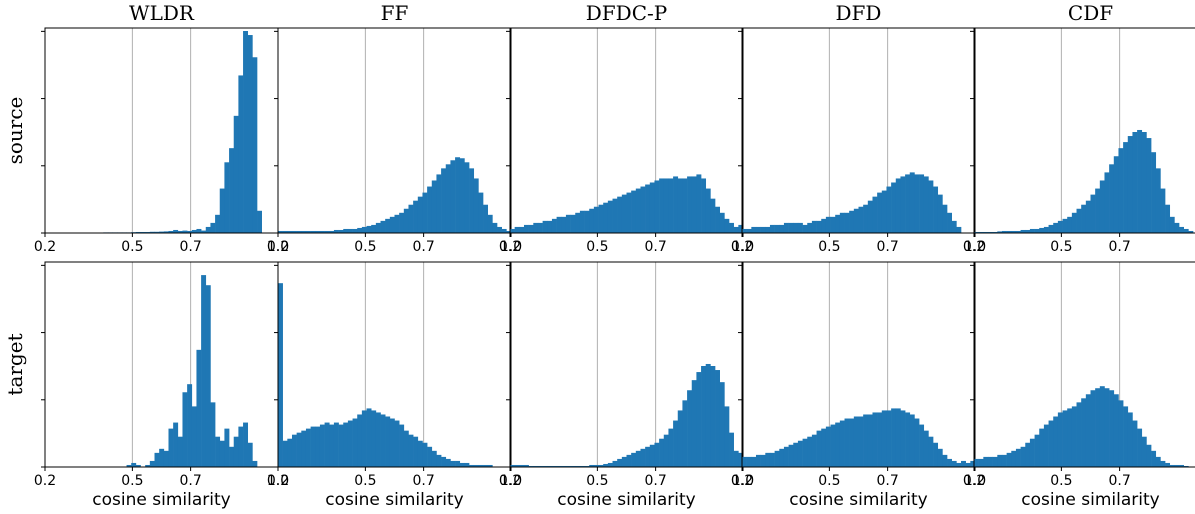 This screenshot has width=1195, height=514. I want to click on row-label: target, so click(15, 364).